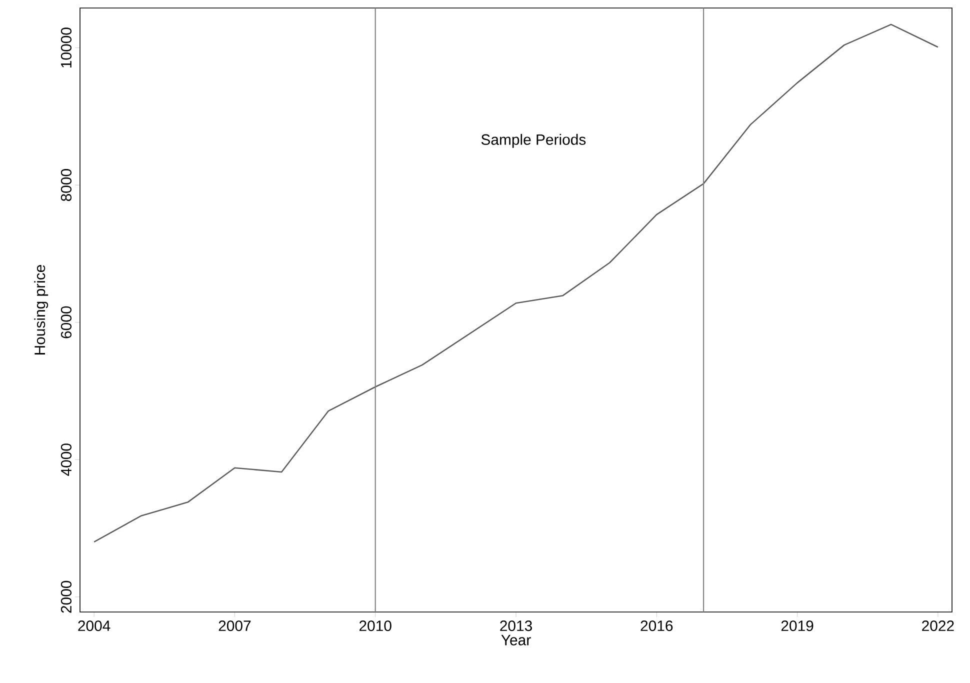 Image resolution: width=970 pixels, height=683 pixels. Describe the element at coordinates (41, 309) in the screenshot. I see `y-axis-title: Housing price` at that location.